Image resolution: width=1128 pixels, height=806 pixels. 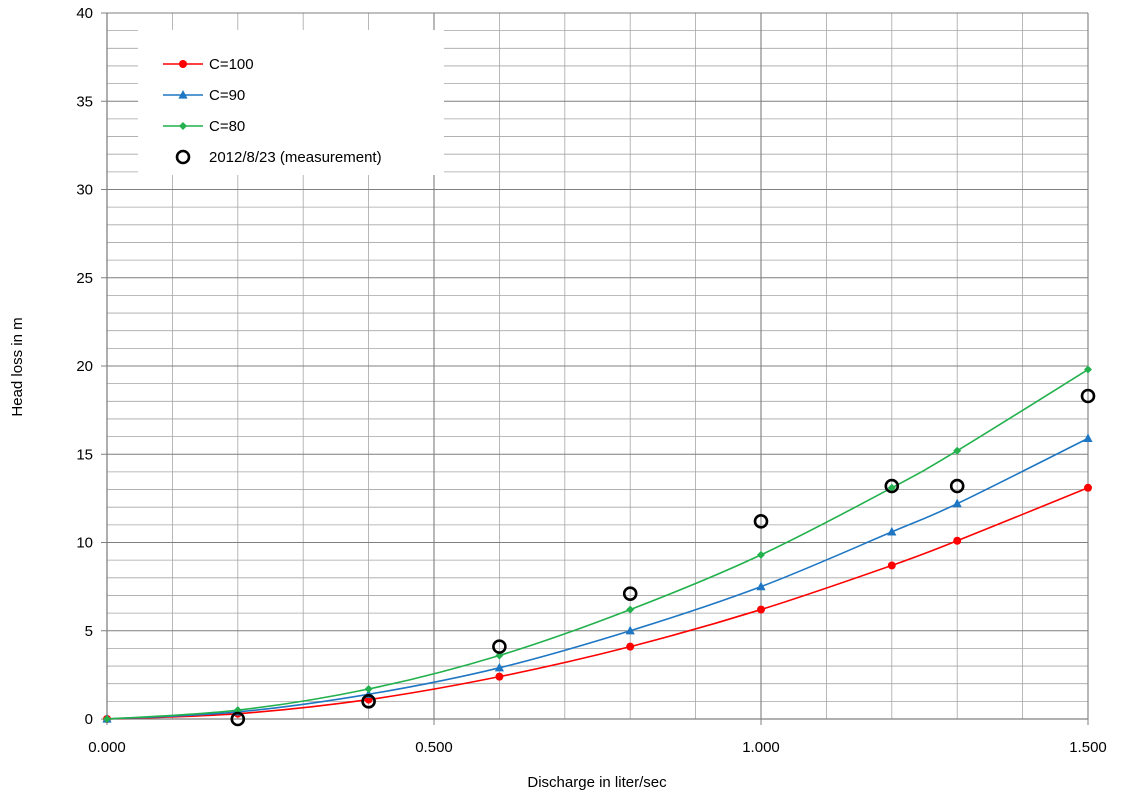 What do you see at coordinates (434, 747) in the screenshot?
I see `x-tick-label: 0.500` at bounding box center [434, 747].